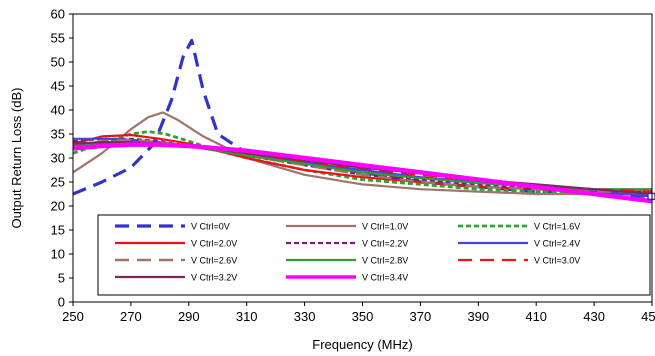 This screenshot has height=356, width=655. I want to click on y-tick-label: 10, so click(58, 254).